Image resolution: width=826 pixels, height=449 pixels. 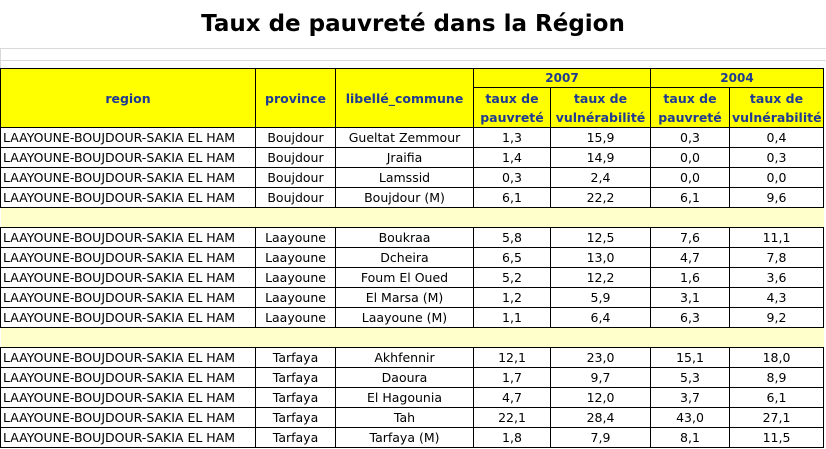 What do you see at coordinates (776, 437) in the screenshot?
I see `cell-vulnerabilite-2004: 11,5` at bounding box center [776, 437].